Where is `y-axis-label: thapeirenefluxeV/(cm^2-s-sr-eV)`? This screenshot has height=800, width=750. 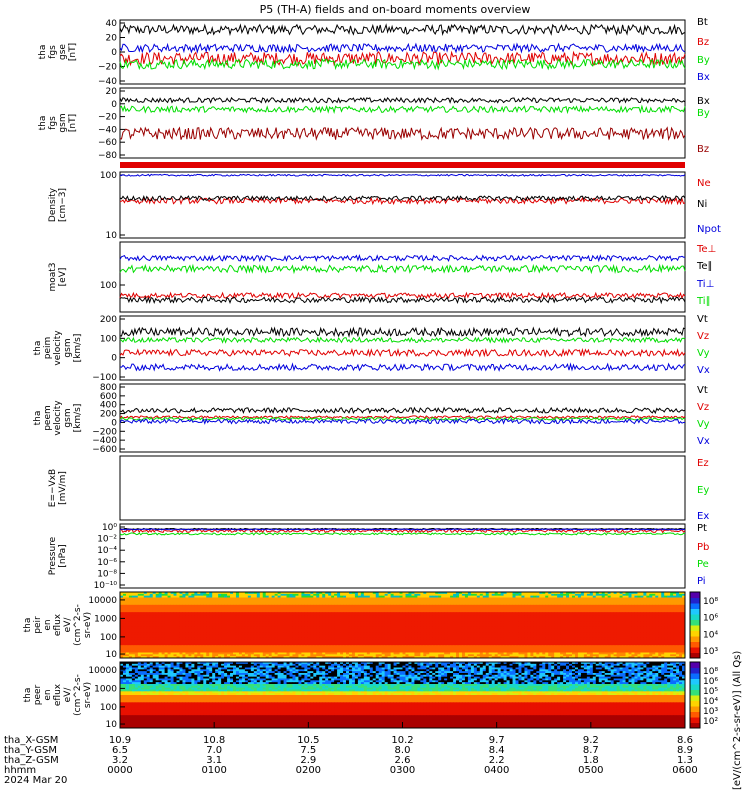 y-axis-label: thapeirenefluxeV/(cm^2-s-sr-eV) is located at coordinates (58, 625).